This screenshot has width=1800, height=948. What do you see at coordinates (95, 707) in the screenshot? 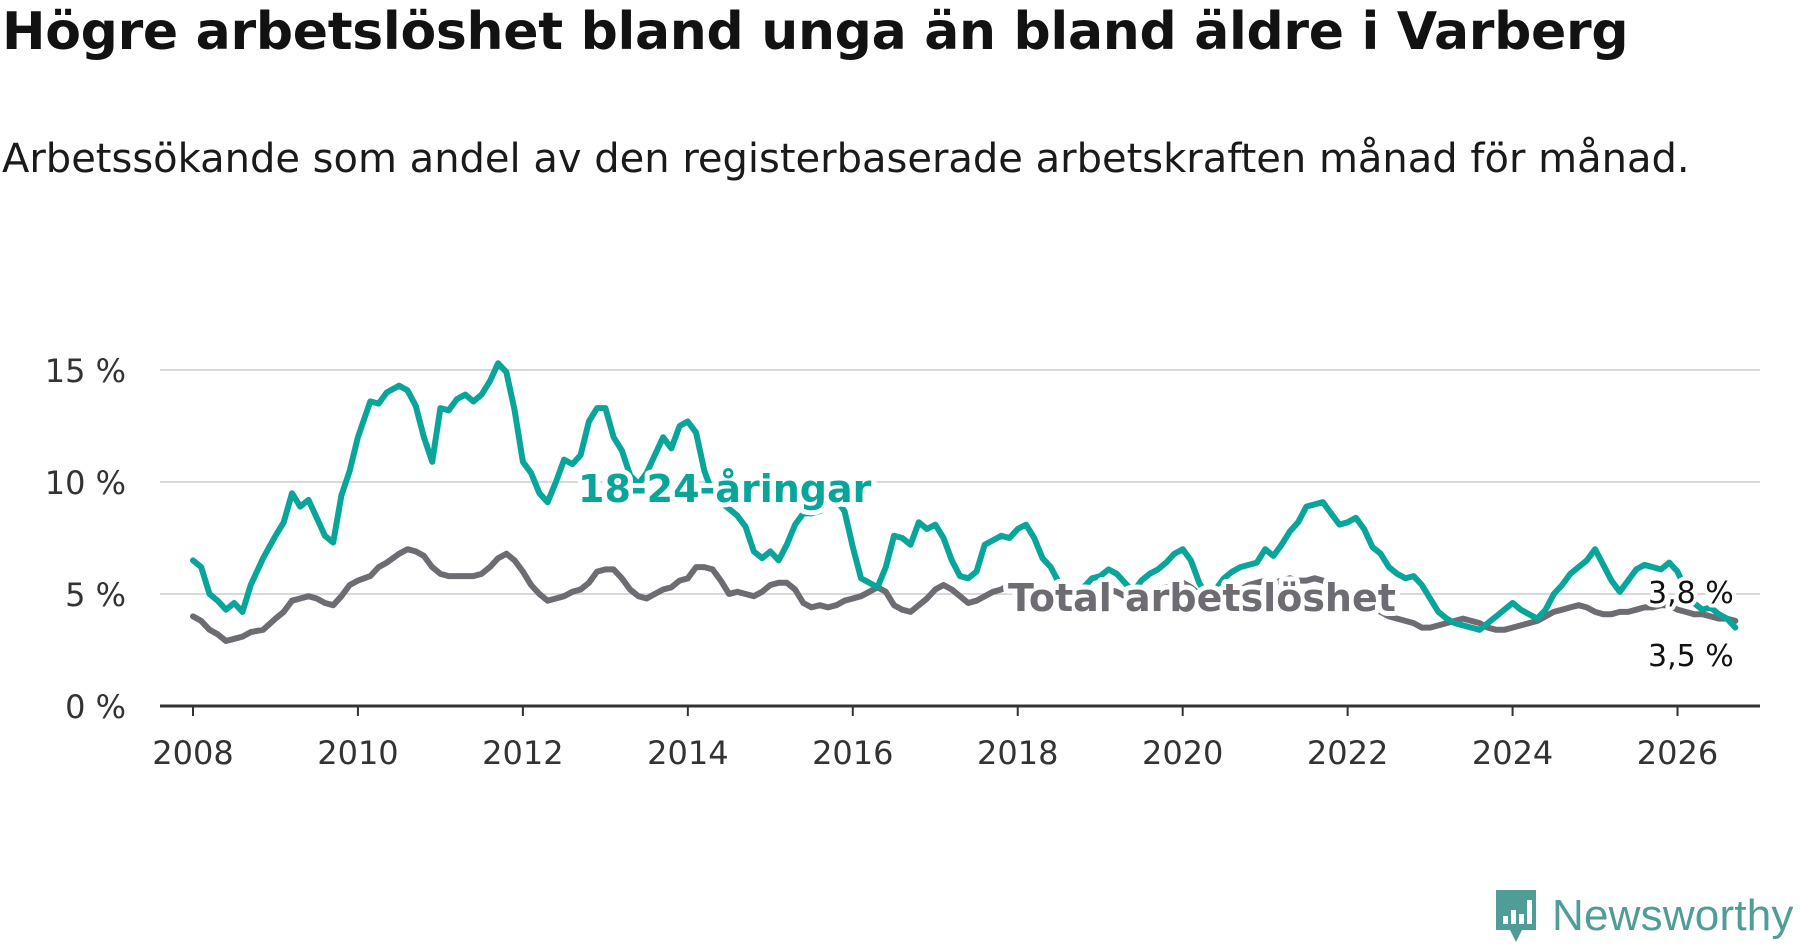
I see `y-tick-label: 0 %` at bounding box center [95, 707].